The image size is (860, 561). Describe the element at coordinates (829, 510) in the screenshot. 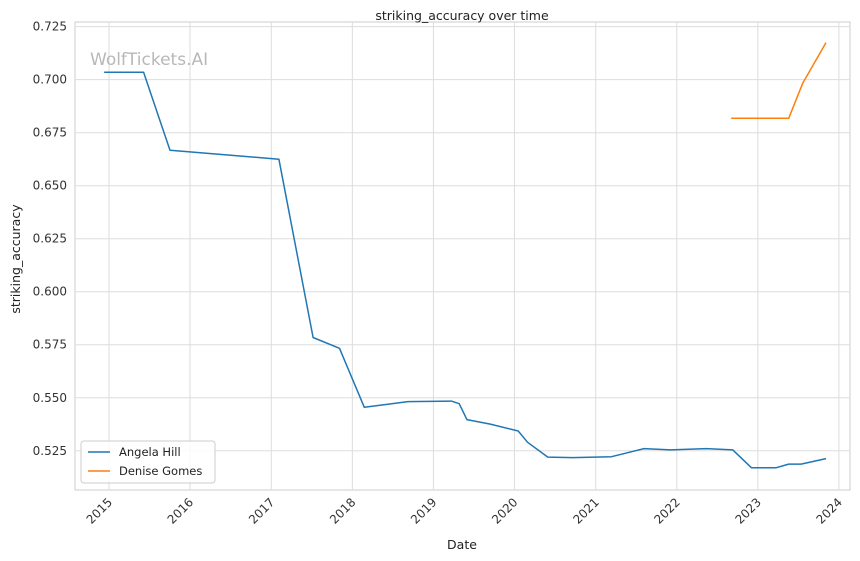

I see `x-tick-label: 2024` at that location.